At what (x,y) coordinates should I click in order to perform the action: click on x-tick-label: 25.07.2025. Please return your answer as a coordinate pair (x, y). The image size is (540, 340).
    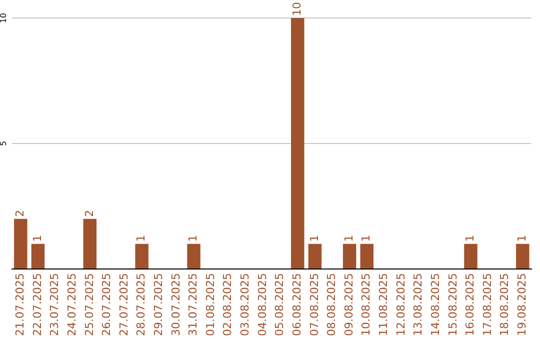
    Looking at the image, I should click on (89, 304).